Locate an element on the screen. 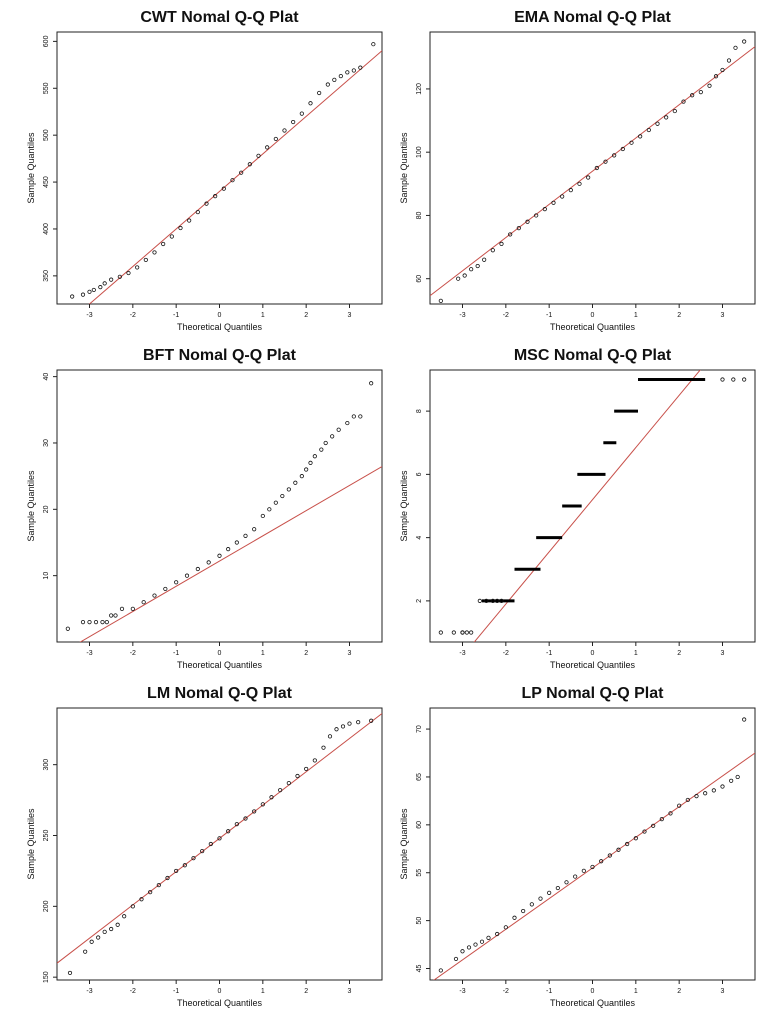 This screenshot has width=769, height=1024. y-tick-label: 450 is located at coordinates (46, 182).